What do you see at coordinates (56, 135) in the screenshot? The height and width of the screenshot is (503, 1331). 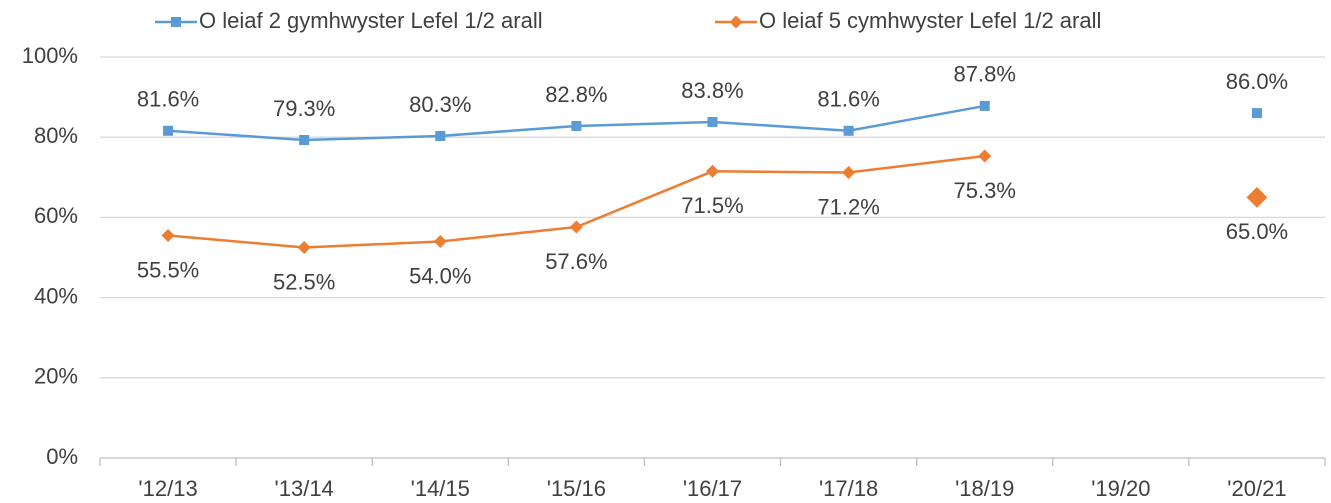 I see `y-tick-label: 80%` at bounding box center [56, 135].